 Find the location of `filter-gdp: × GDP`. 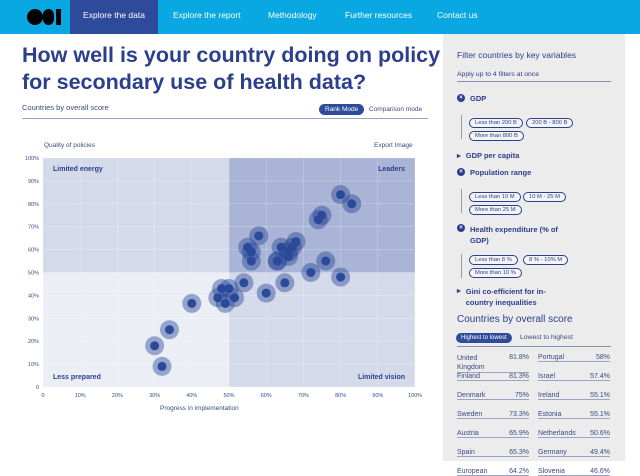

filter-gdp: × GDP is located at coordinates (471, 98).